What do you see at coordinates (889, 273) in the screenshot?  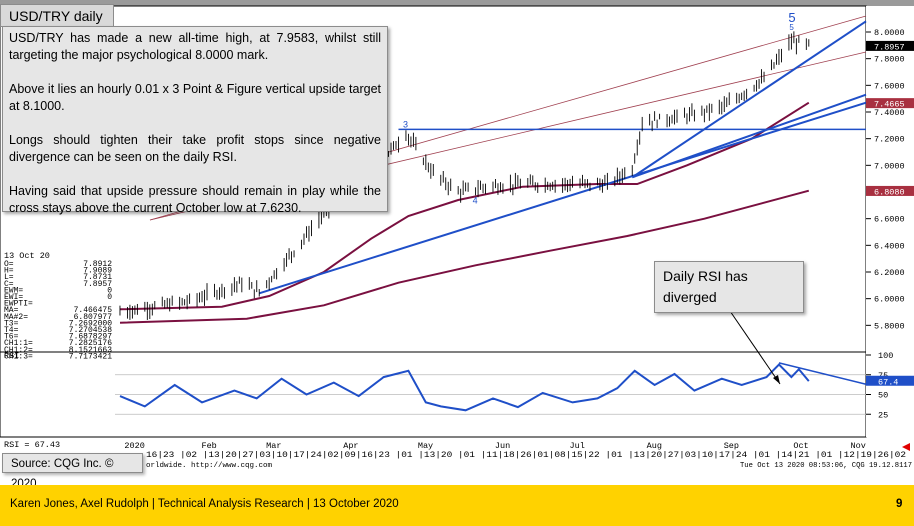 I see `price-tick-label: 6.2000` at bounding box center [889, 273].